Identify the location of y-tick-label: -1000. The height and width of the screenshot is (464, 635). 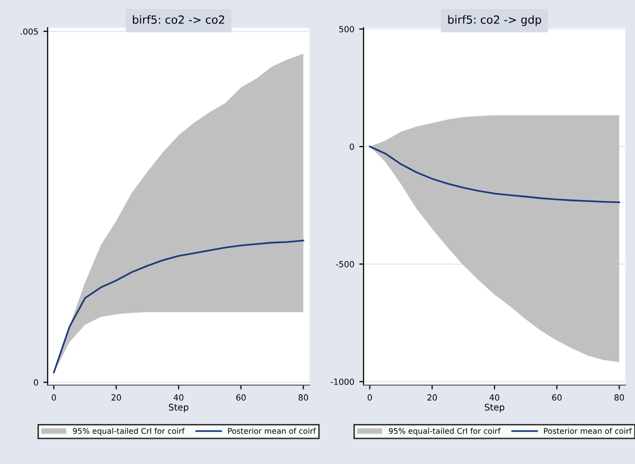
(342, 381).